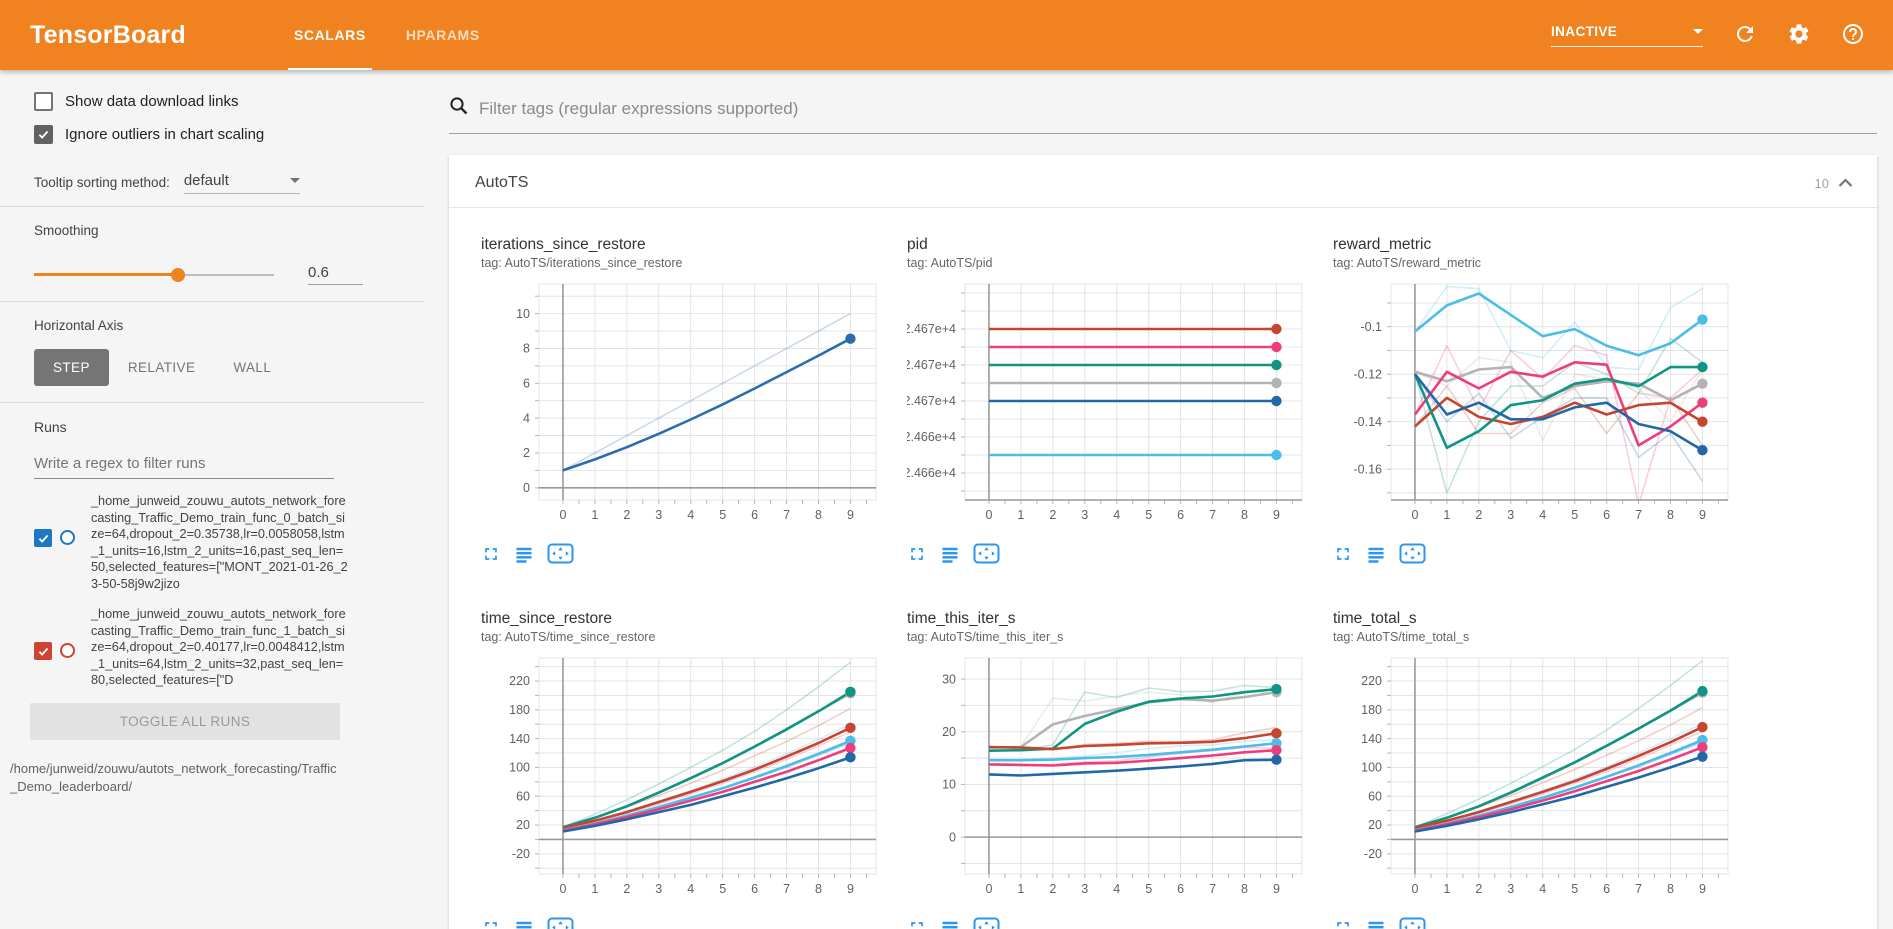 The image size is (1893, 929). Describe the element at coordinates (459, 108) in the screenshot. I see `search-icon` at that location.